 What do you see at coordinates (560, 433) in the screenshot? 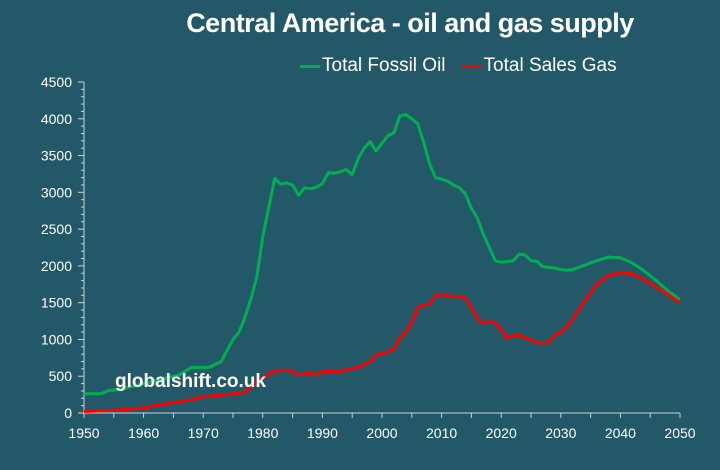
I see `x-tick-label: 2030` at bounding box center [560, 433].